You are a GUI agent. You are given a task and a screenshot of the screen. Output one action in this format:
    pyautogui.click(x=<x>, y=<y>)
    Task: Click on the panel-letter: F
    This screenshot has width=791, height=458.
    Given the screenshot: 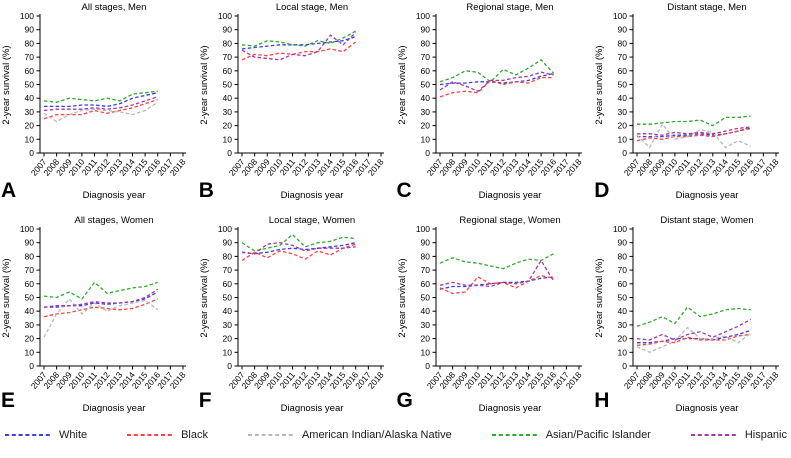 What is the action you would take?
    pyautogui.click(x=205, y=400)
    